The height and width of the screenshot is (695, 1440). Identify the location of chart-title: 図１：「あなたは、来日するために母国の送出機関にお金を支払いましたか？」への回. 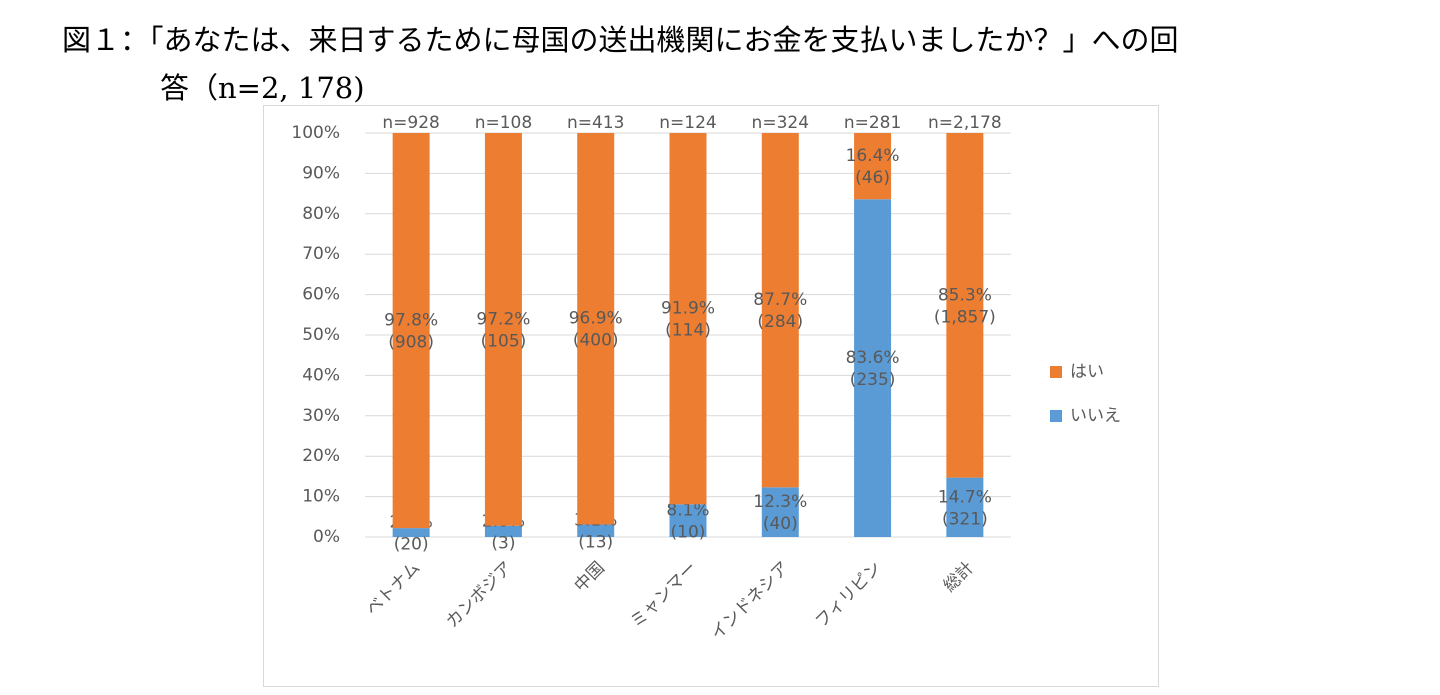
(620, 40).